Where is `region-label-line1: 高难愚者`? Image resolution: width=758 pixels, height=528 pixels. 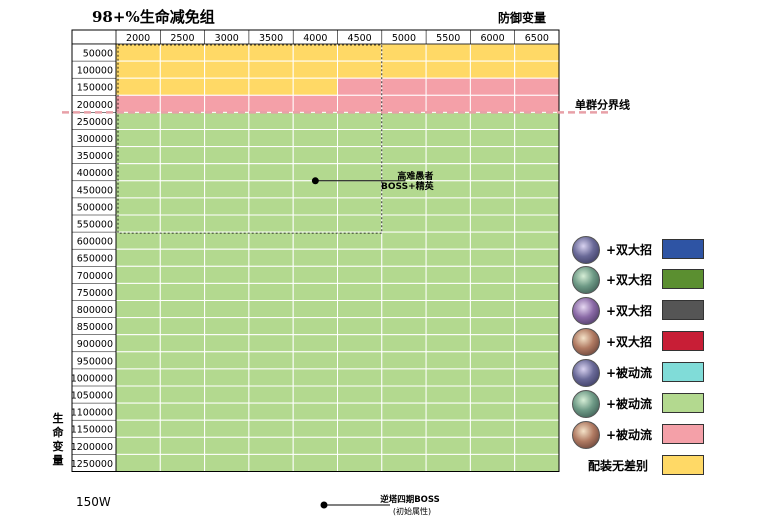
region-label-line1: 高难愚者 is located at coordinates (415, 176).